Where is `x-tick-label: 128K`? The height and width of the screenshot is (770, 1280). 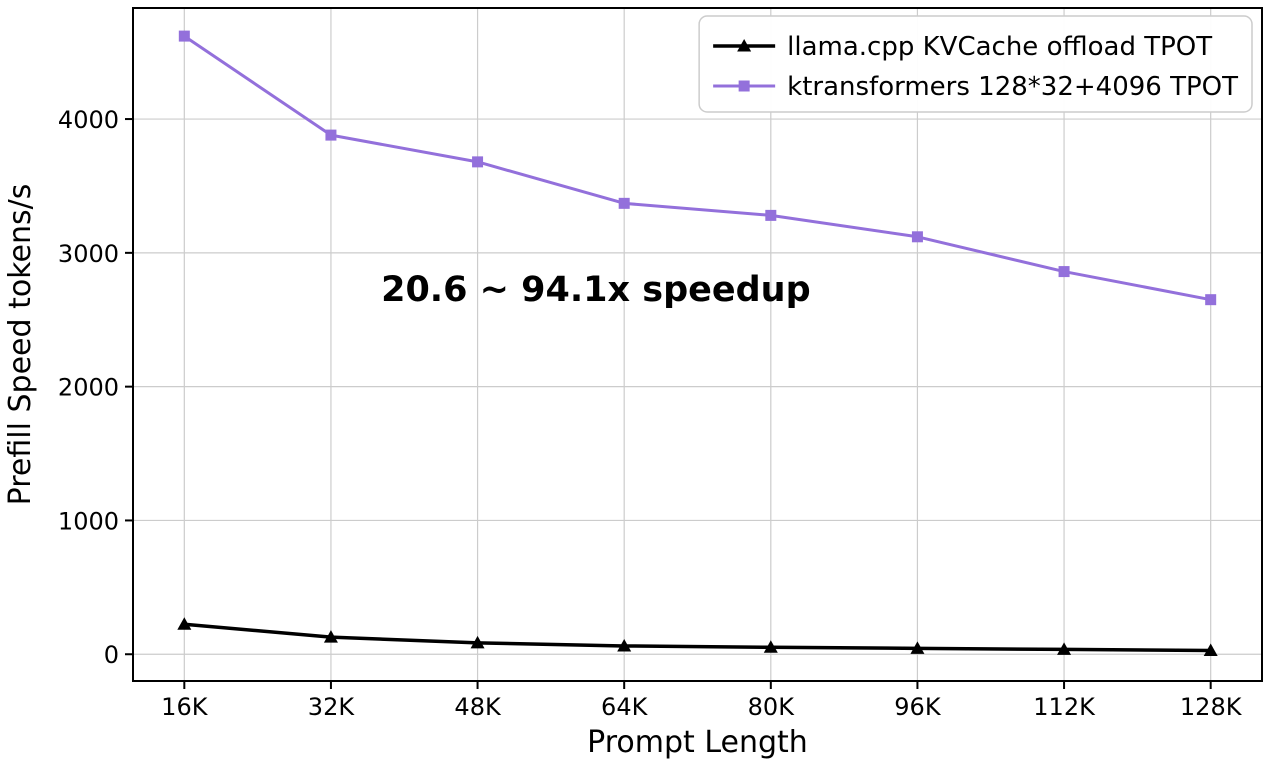
x-tick-label: 128K is located at coordinates (1211, 707).